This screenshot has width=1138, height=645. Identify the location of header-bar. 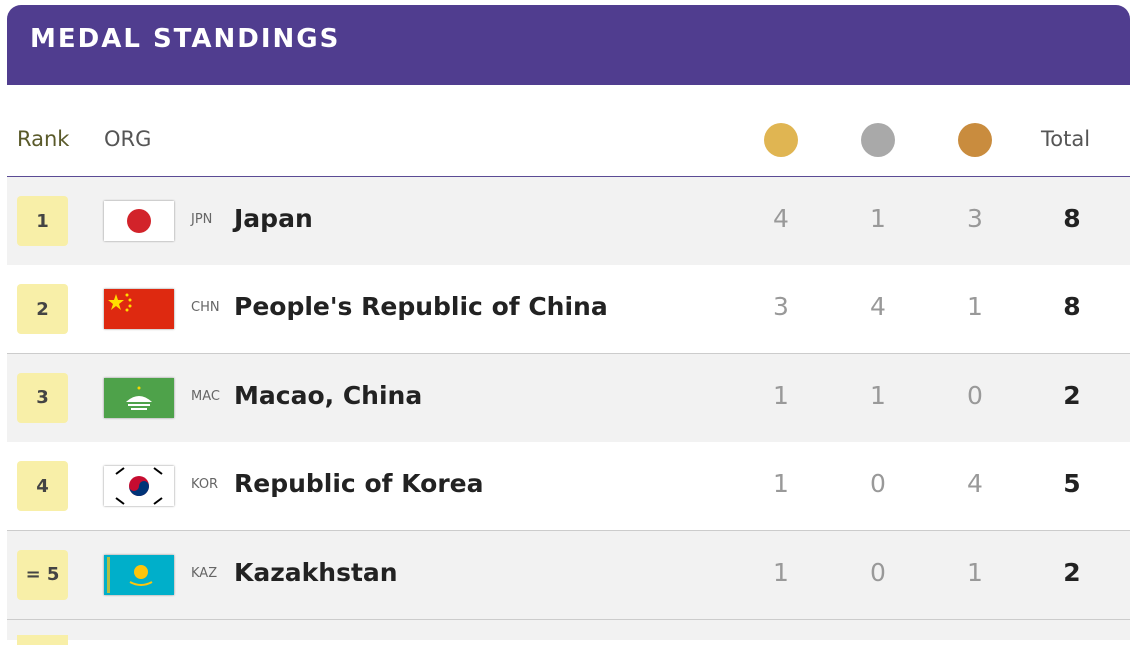
(568, 45).